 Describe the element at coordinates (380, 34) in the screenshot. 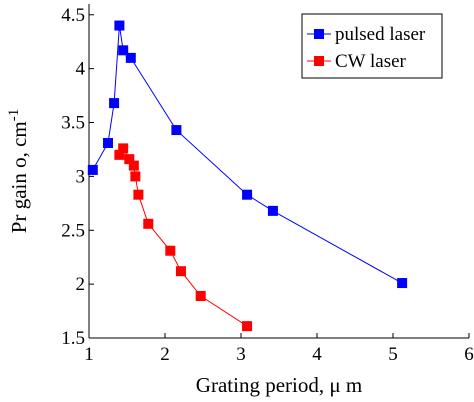

I see `legend-label-pulsed: pulsed laser` at that location.